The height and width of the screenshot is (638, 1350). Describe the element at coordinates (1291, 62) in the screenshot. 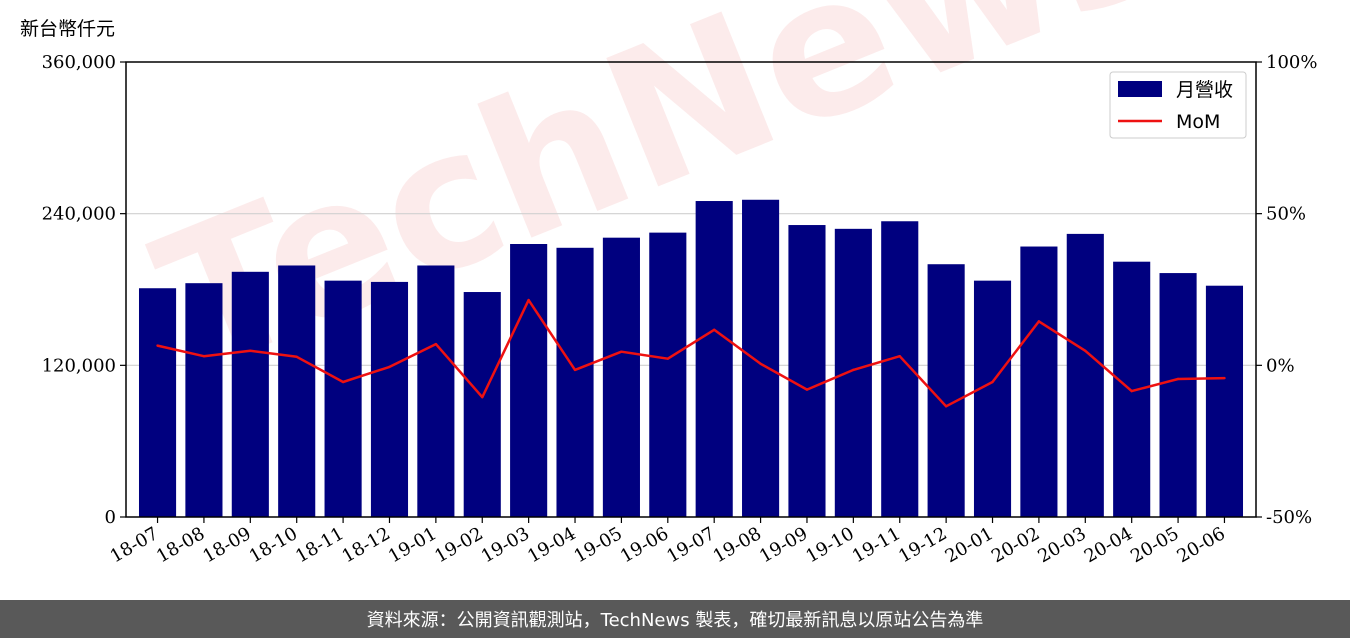

I see `right-tick-label: 100%` at that location.